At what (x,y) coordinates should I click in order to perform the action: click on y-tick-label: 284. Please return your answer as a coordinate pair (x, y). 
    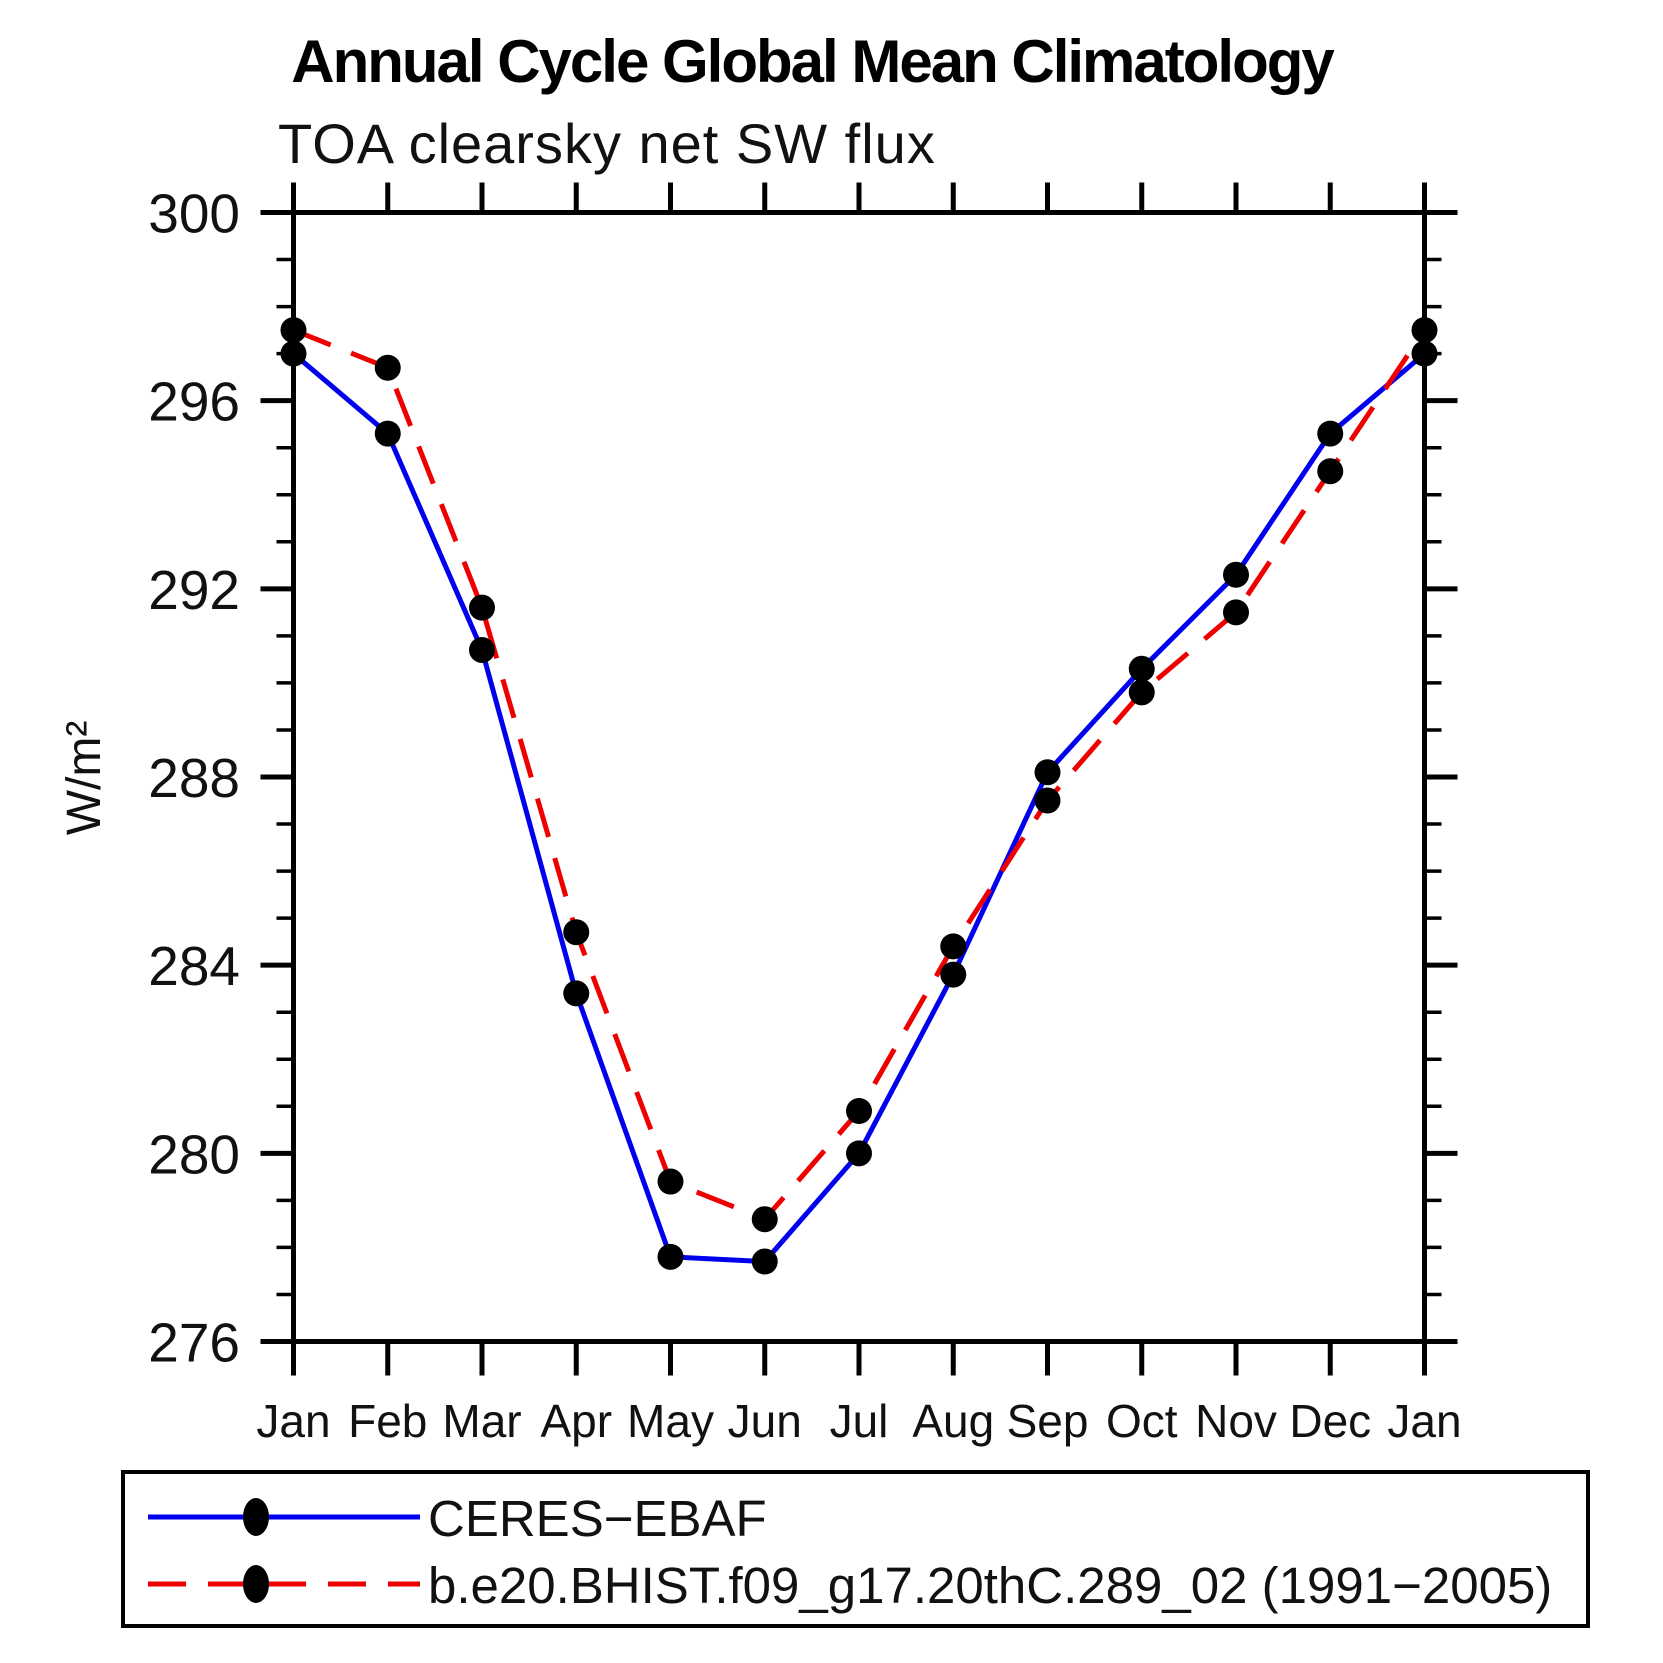
    Looking at the image, I should click on (194, 966).